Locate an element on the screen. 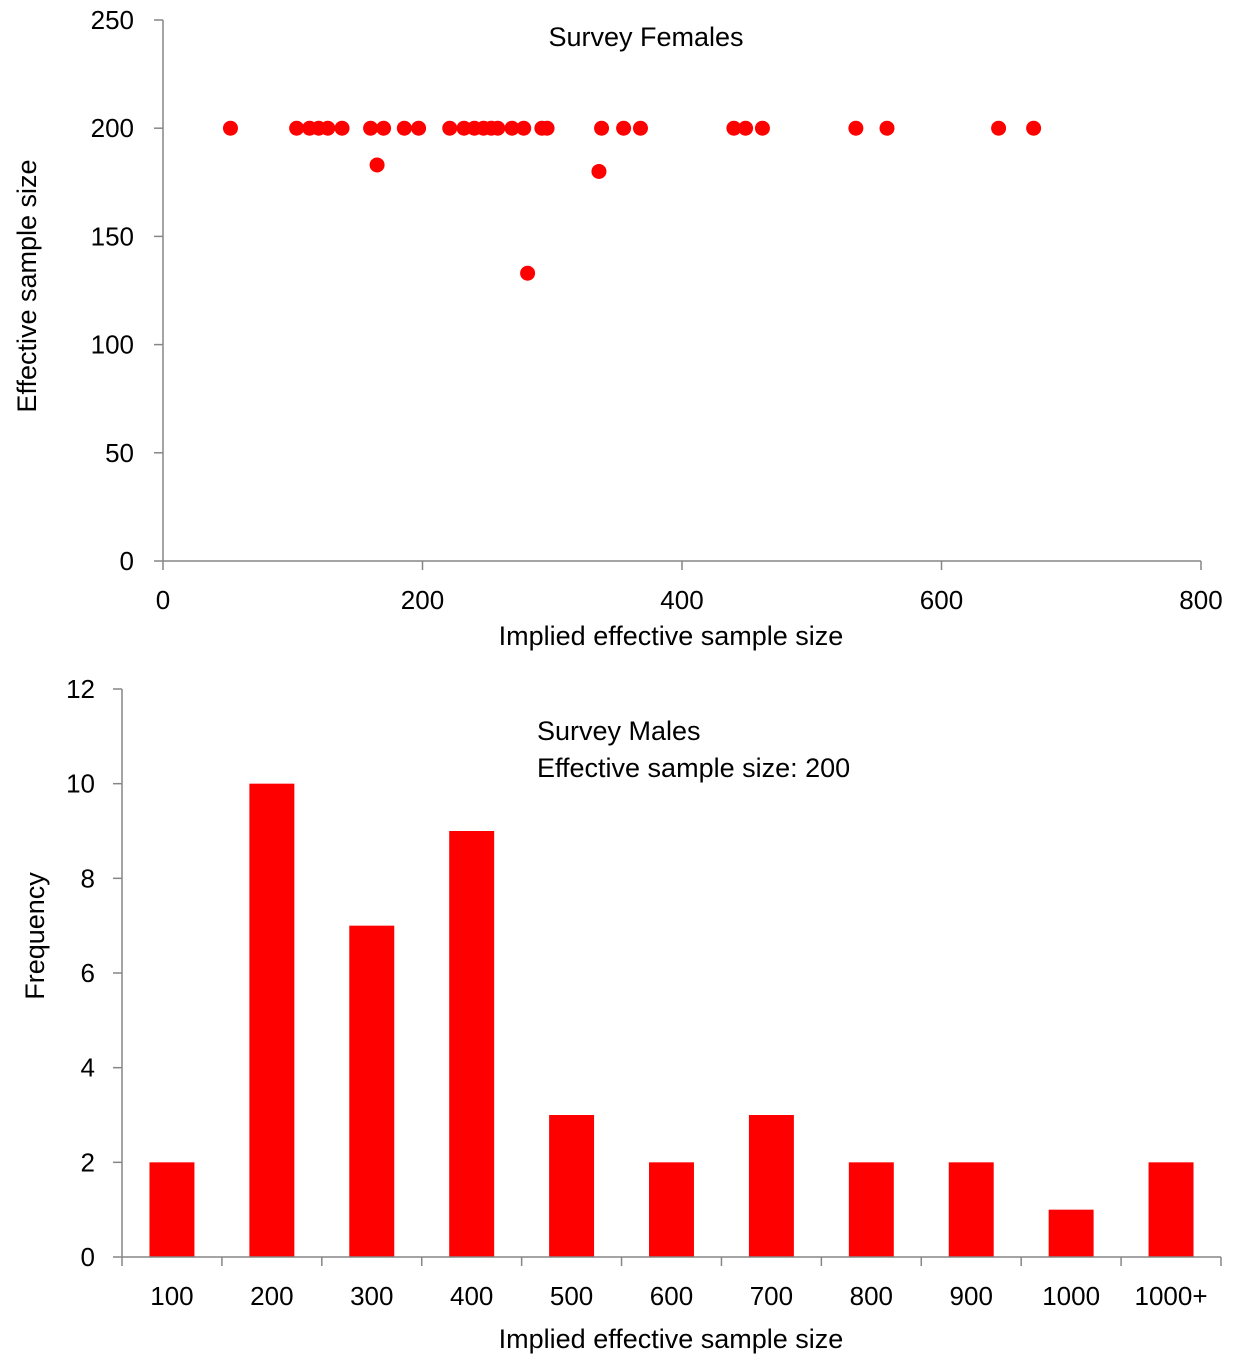  scatter-points is located at coordinates (632, 200).